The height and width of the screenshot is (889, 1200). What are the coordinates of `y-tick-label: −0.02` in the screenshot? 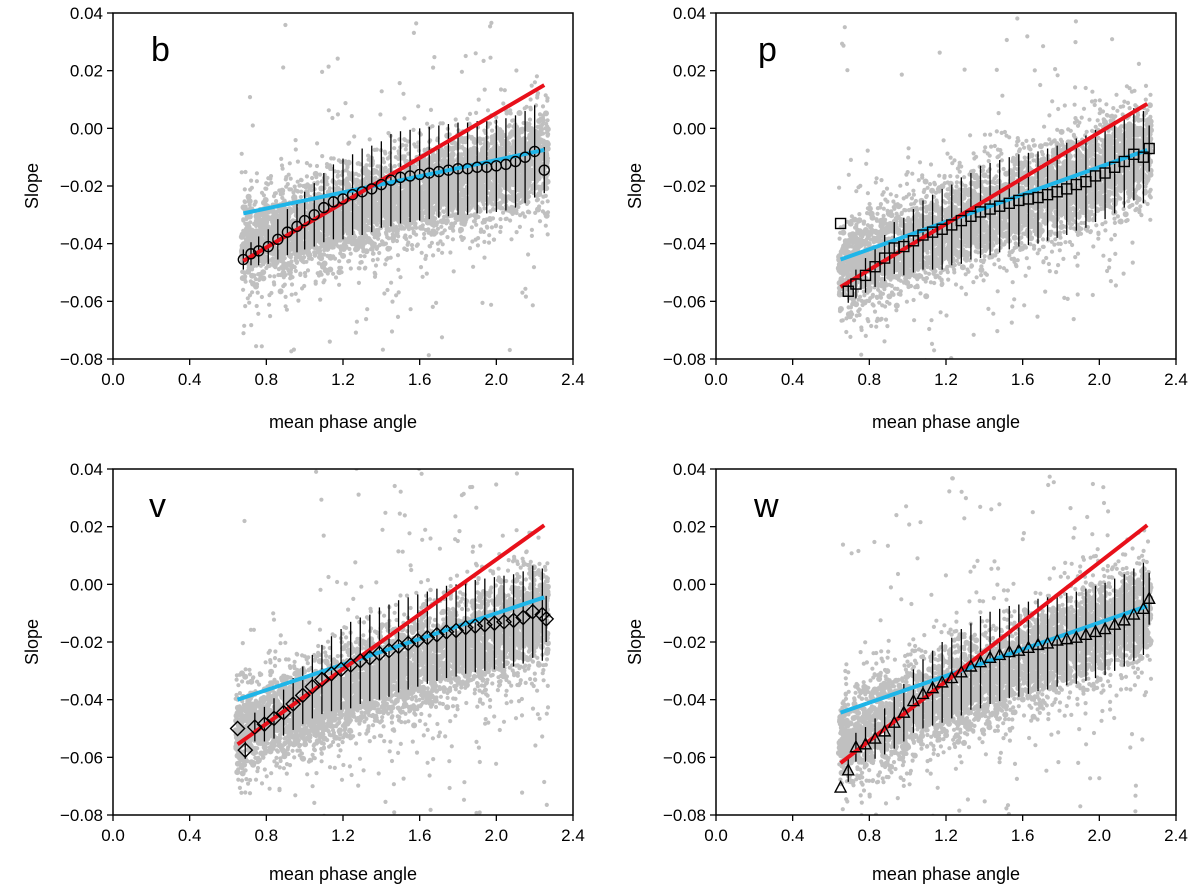 It's located at (81, 186).